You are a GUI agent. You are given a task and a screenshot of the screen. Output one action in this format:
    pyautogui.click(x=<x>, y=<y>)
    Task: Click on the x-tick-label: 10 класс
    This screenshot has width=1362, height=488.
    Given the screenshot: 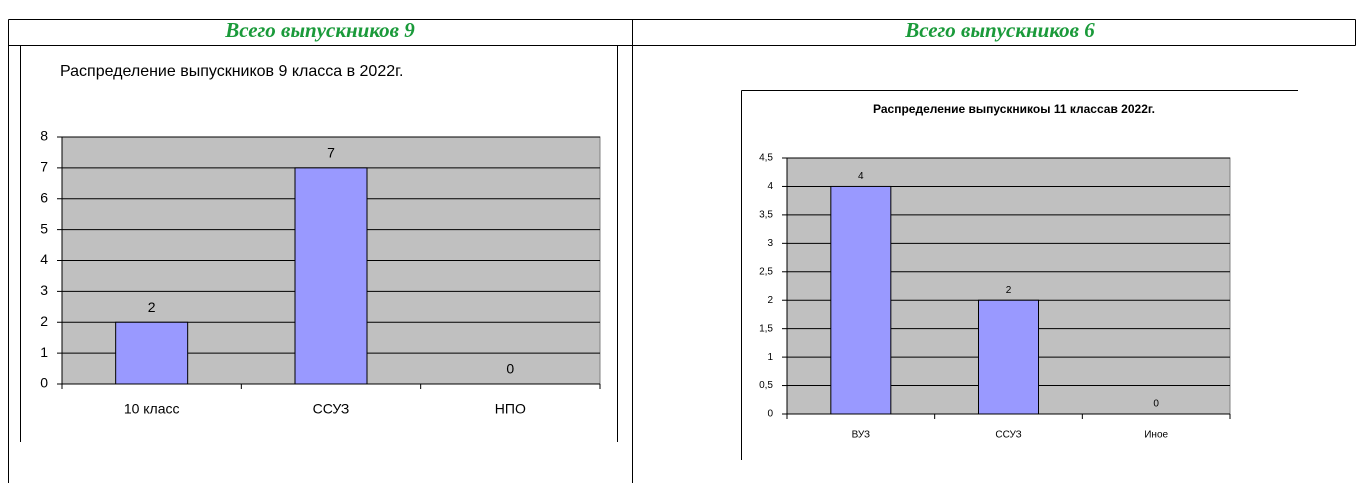 What is the action you would take?
    pyautogui.click(x=152, y=409)
    